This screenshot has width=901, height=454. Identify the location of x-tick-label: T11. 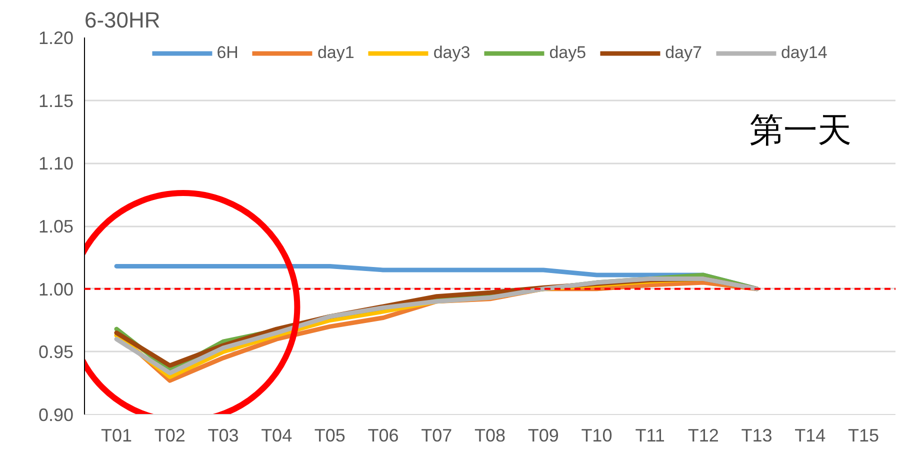
(650, 436).